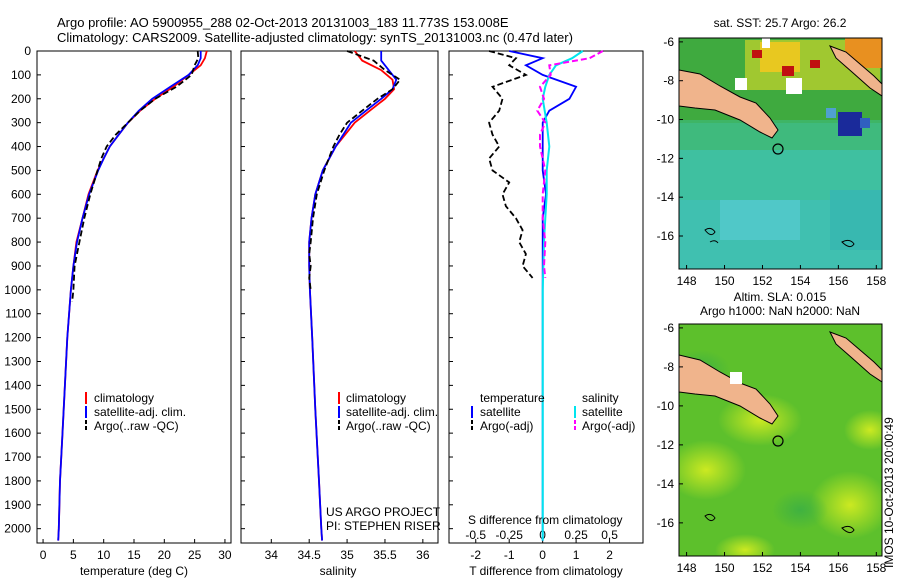  I want to click on s-tick-label: -0.5, so click(475, 535).